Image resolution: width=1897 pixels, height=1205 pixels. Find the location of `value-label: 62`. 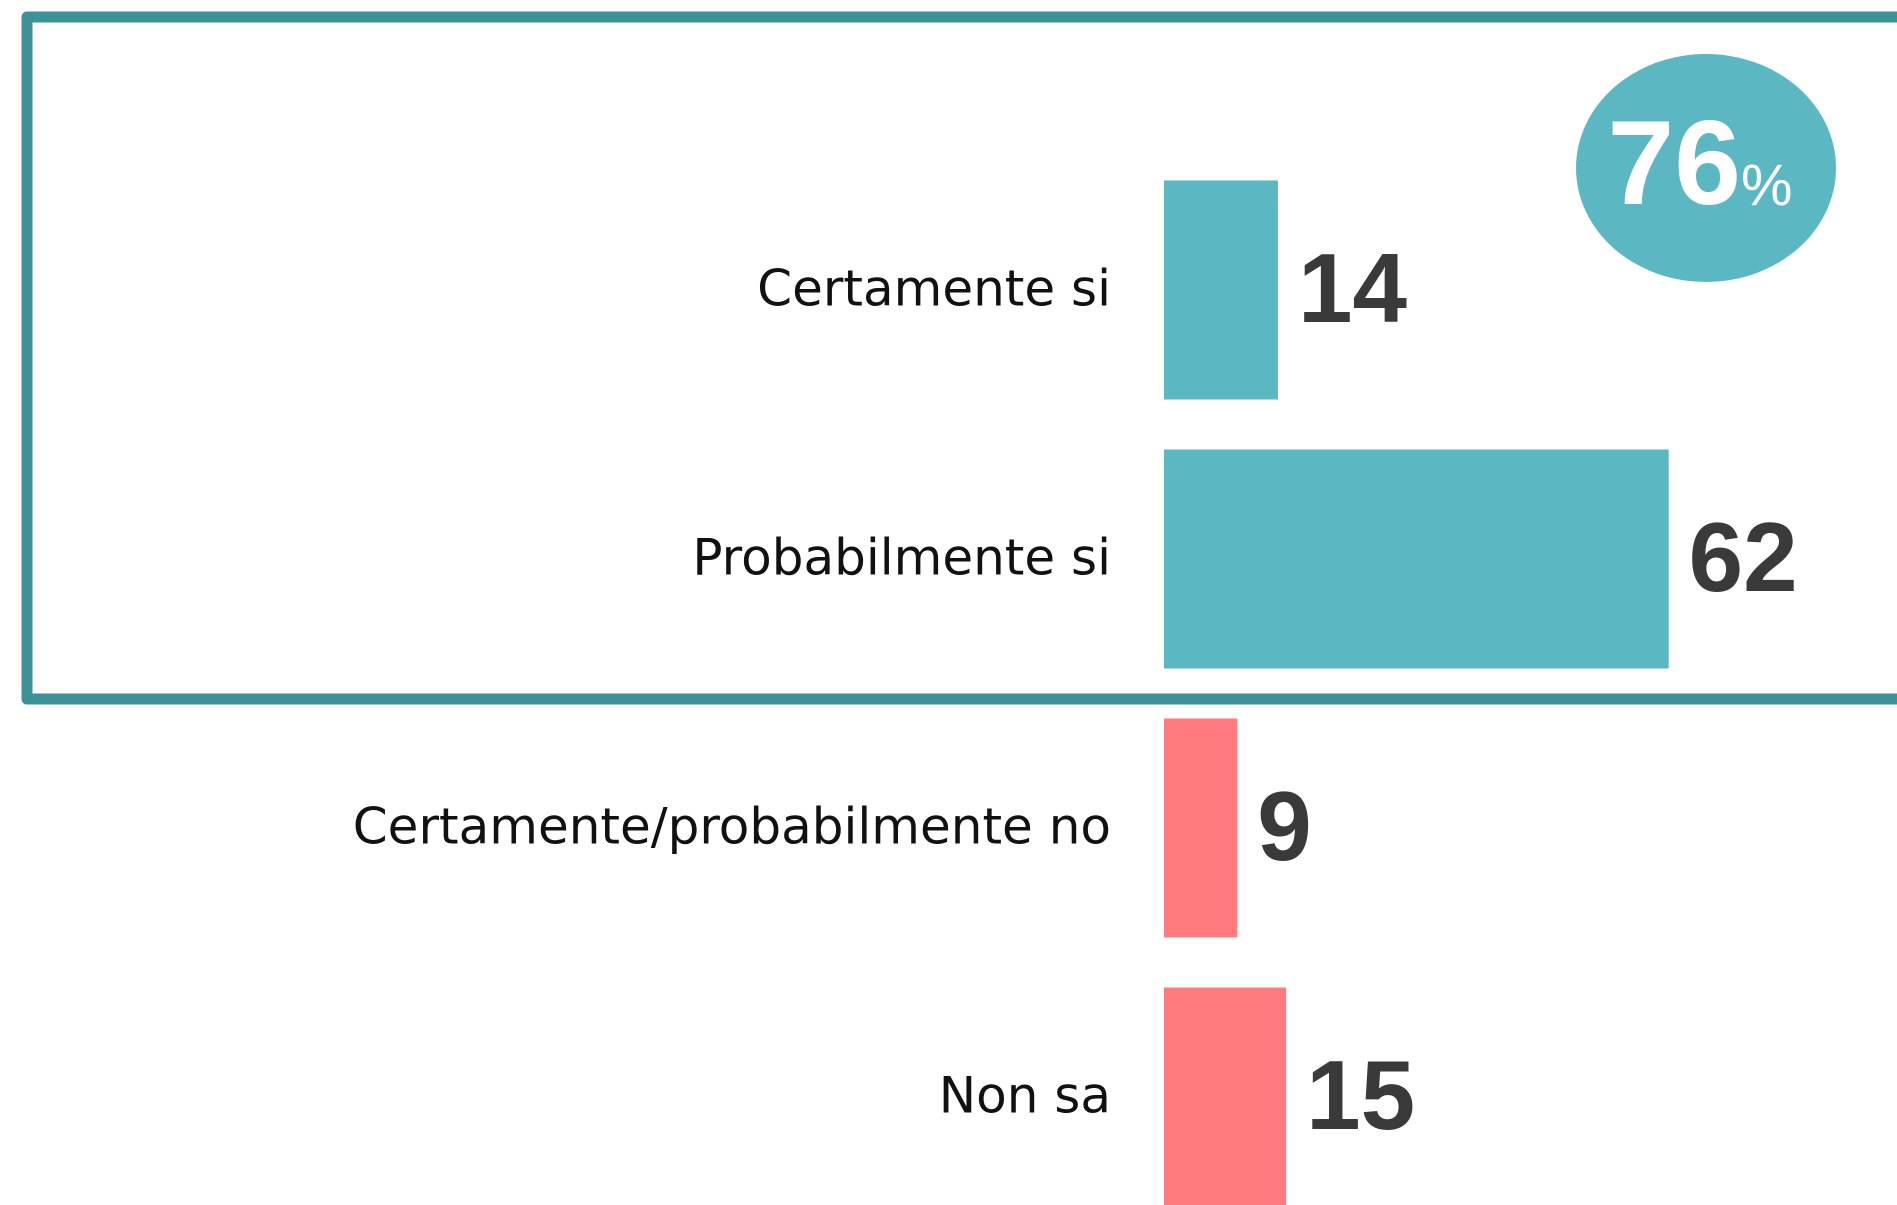

value-label: 62 is located at coordinates (1743, 557).